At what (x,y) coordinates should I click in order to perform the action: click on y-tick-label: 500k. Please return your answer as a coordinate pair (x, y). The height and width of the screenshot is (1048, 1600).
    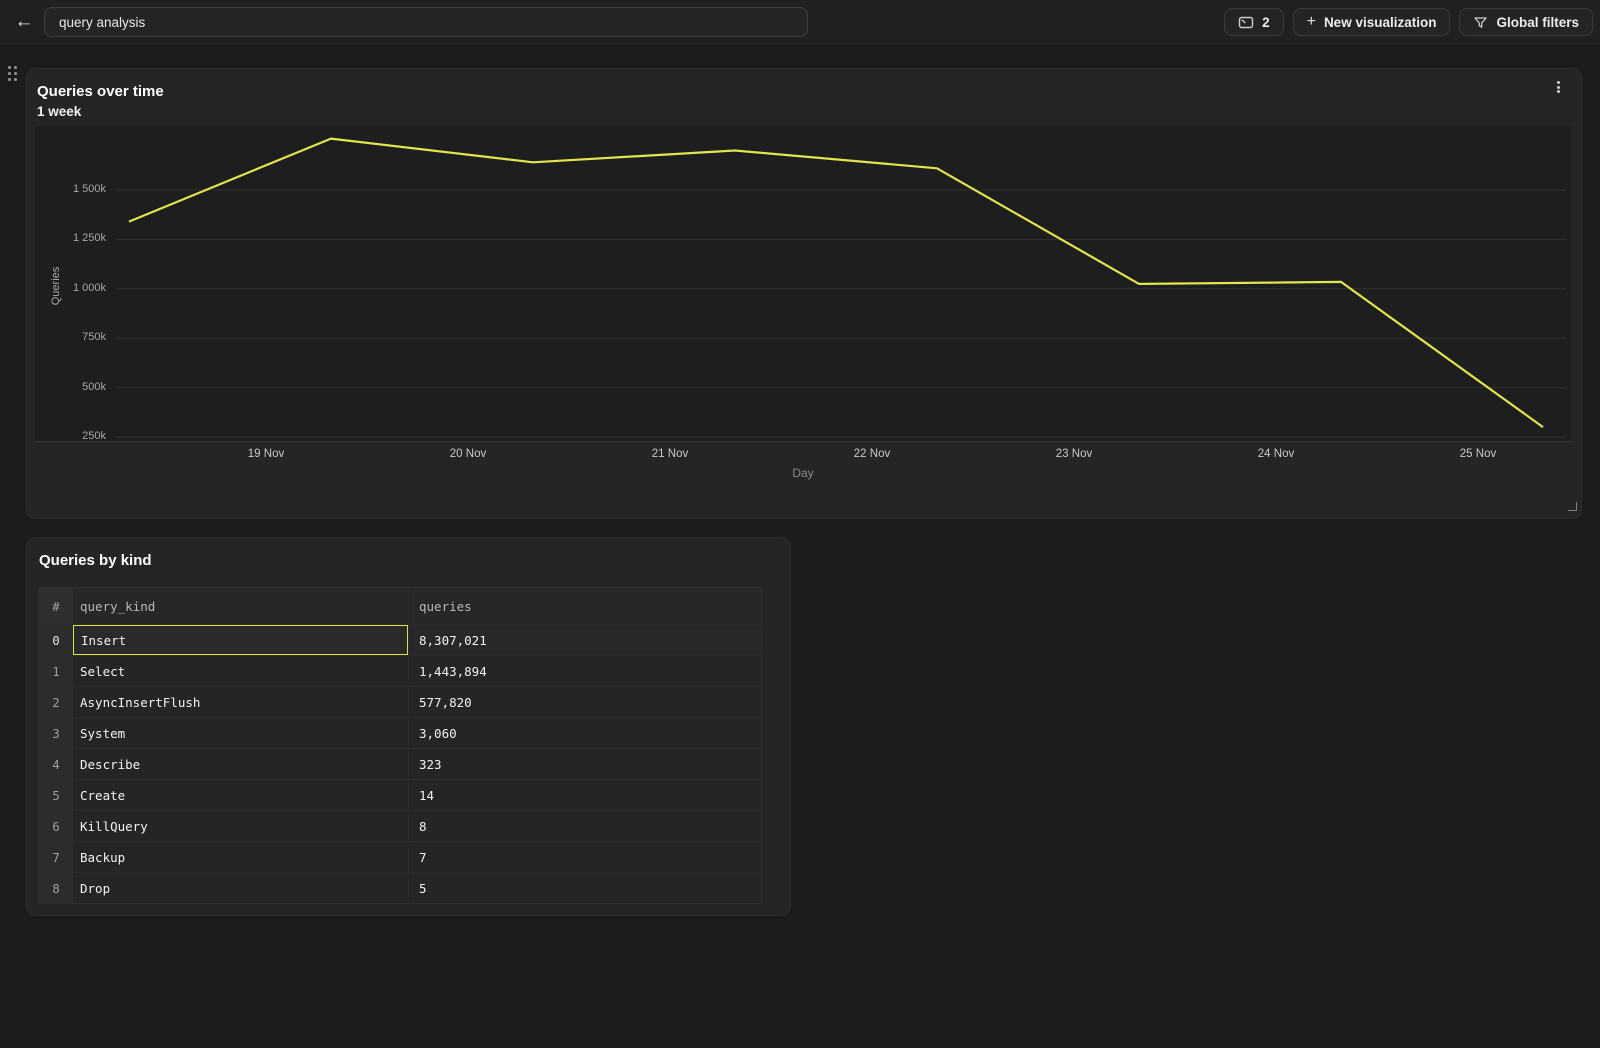
    Looking at the image, I should click on (94, 386).